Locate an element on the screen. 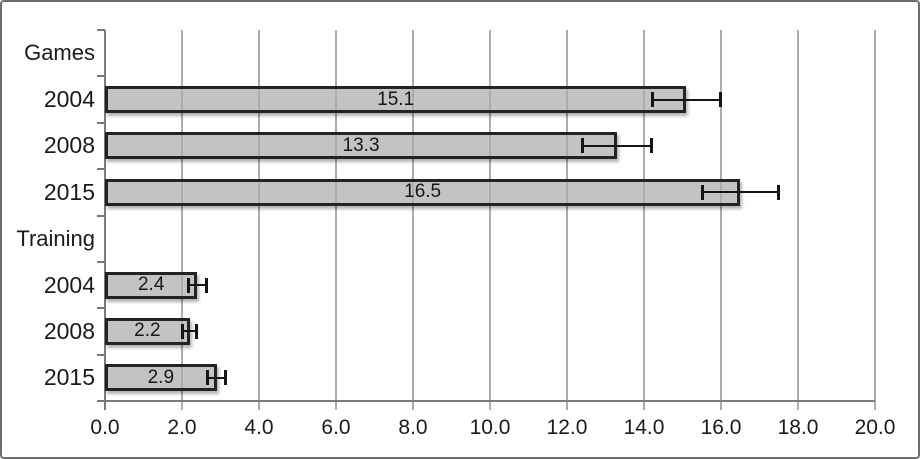 Image resolution: width=920 pixels, height=459 pixels. bar-value-label: 13.3 is located at coordinates (361, 145).